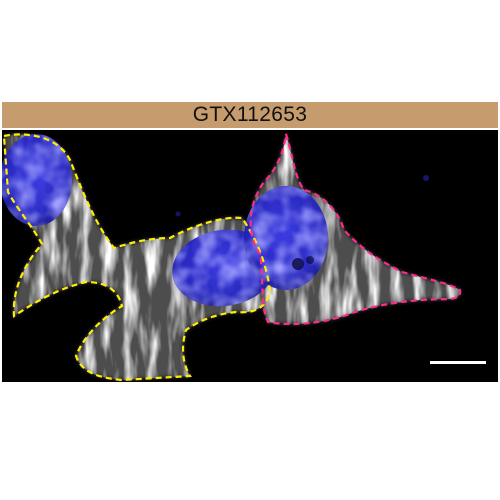 This screenshot has width=500, height=500. I want to click on scale-bar, so click(458, 362).